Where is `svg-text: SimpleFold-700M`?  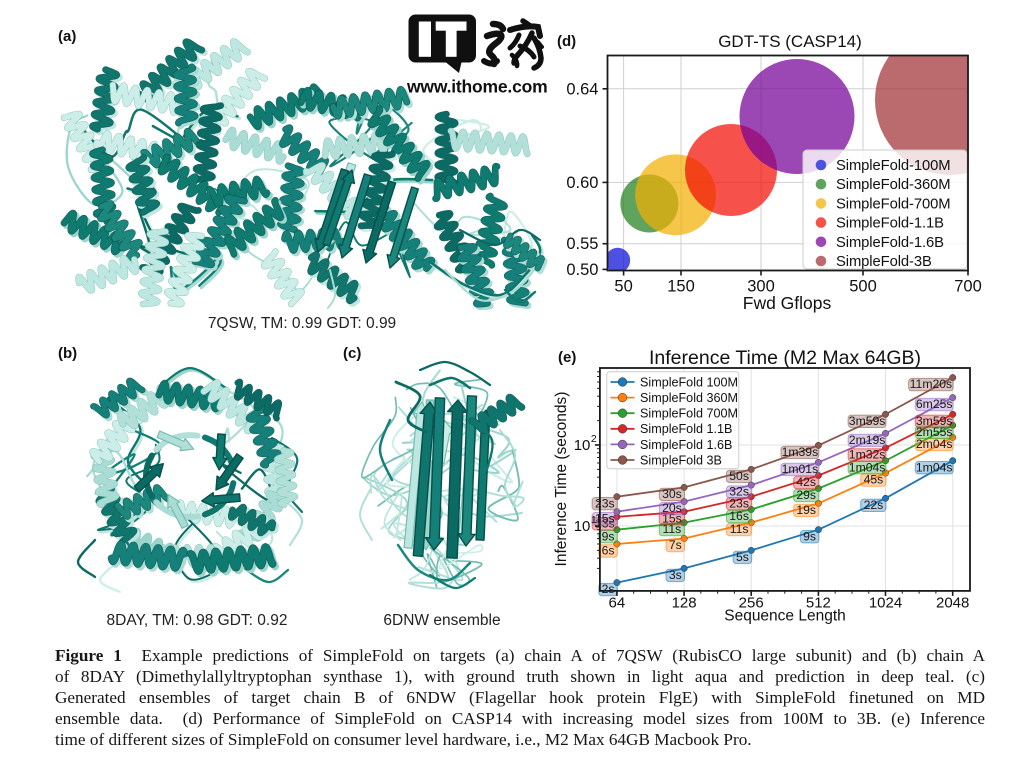 svg-text: SimpleFold-700M is located at coordinates (893, 204).